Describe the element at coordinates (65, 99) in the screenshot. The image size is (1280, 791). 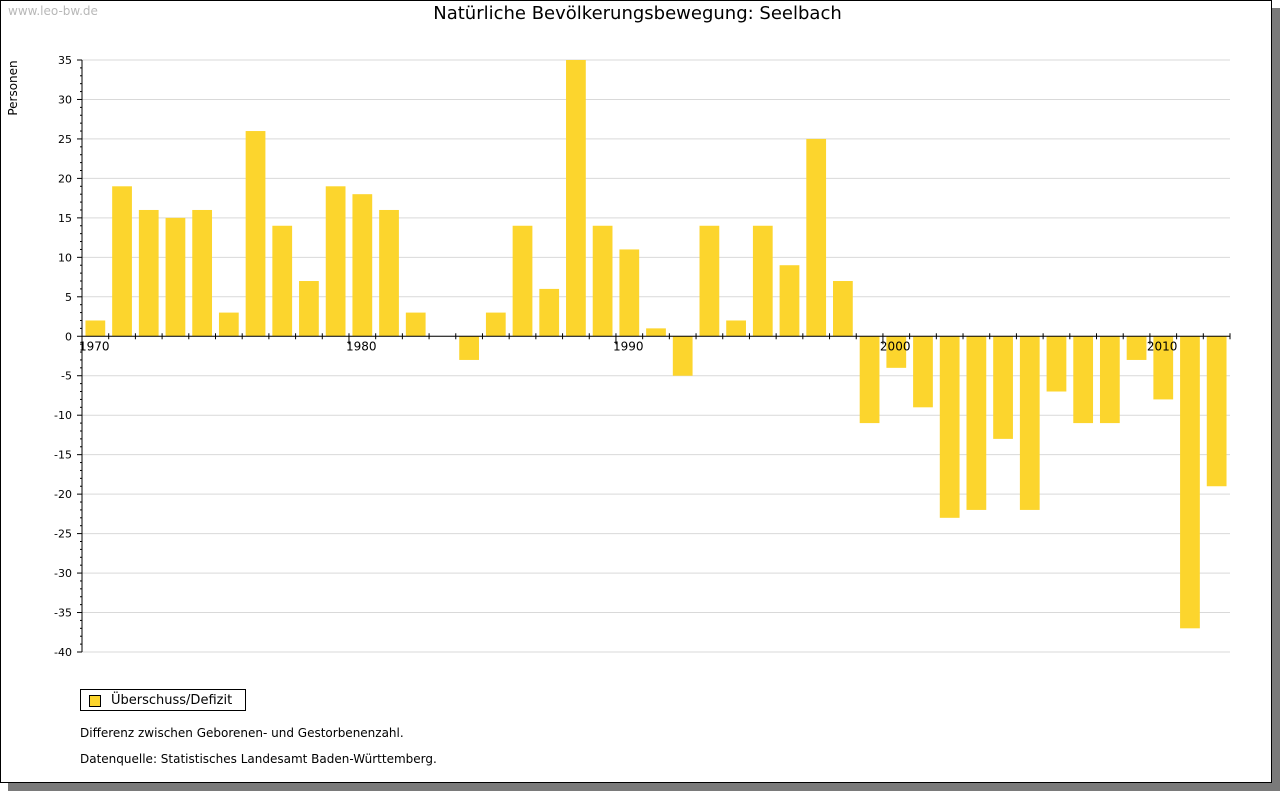
I see `y-tick-label: 30` at that location.